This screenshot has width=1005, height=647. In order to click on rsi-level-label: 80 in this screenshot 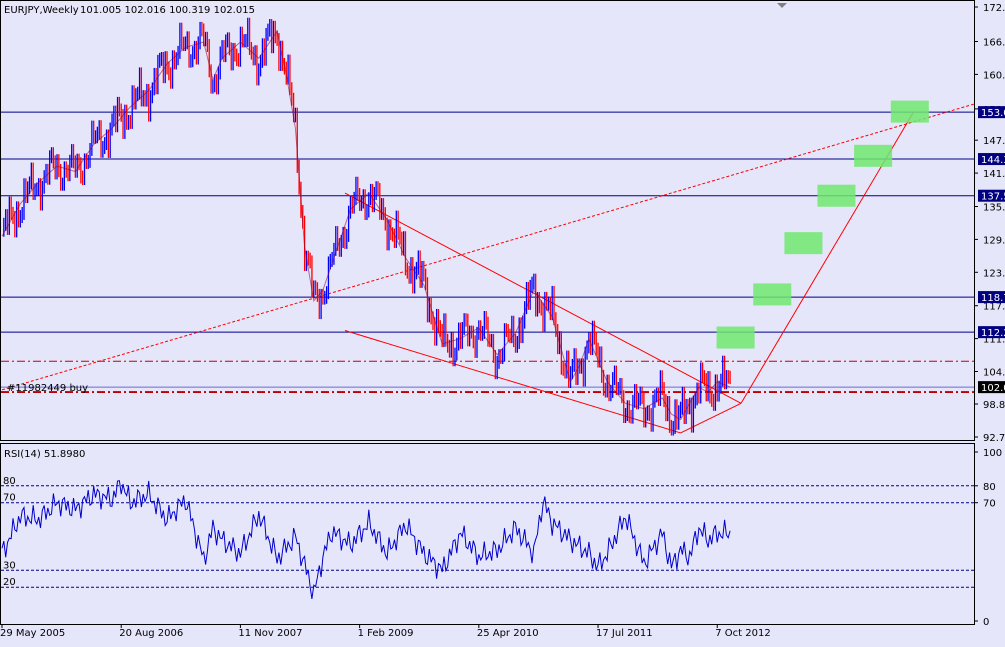, I will do `click(9, 481)`.